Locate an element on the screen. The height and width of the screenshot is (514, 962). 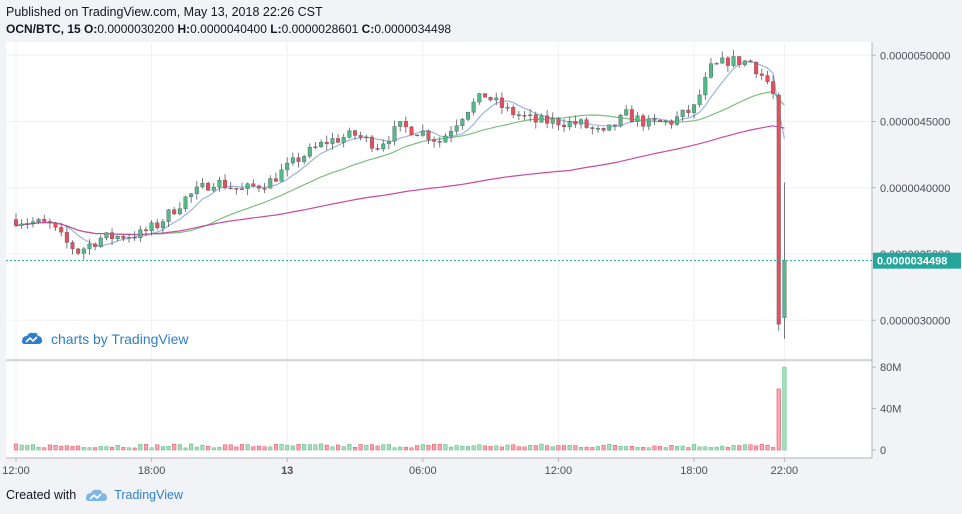
footer: Created with TradingView is located at coordinates (94, 495).